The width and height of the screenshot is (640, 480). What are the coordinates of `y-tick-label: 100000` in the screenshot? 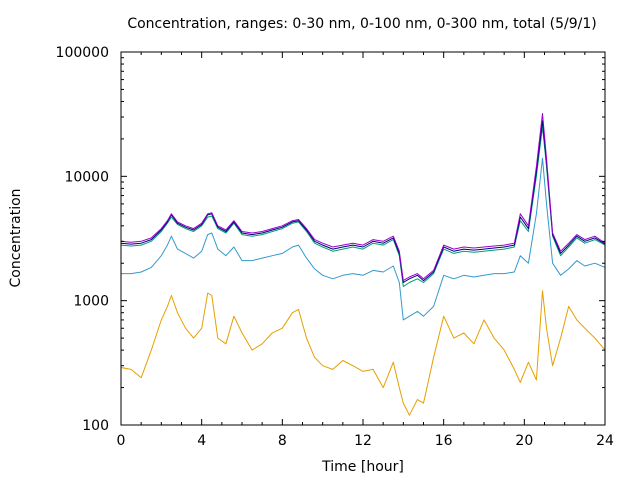 It's located at (82, 53).